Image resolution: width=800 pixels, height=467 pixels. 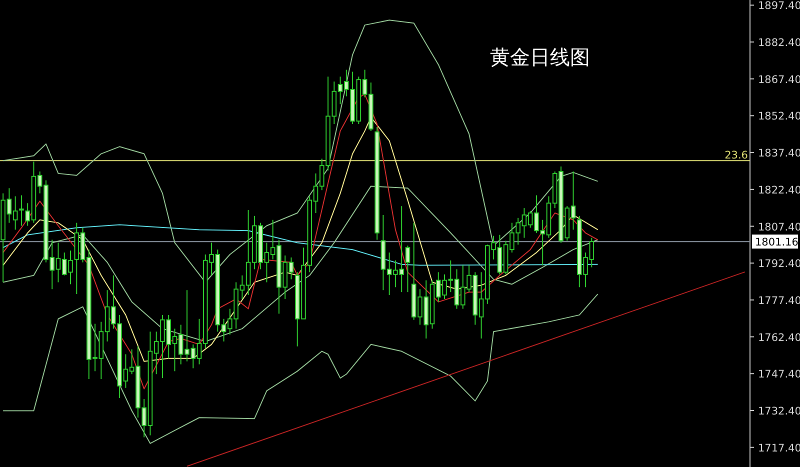 What do you see at coordinates (736, 156) in the screenshot?
I see `annotation: 23.6` at bounding box center [736, 156].